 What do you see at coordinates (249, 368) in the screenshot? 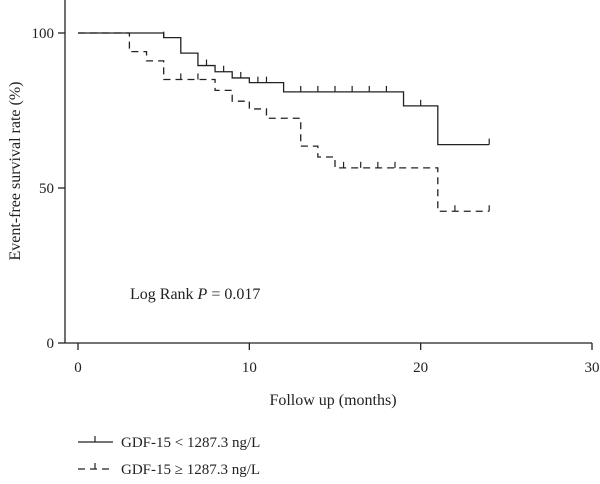
I see `x-tick-label: 10` at bounding box center [249, 368].